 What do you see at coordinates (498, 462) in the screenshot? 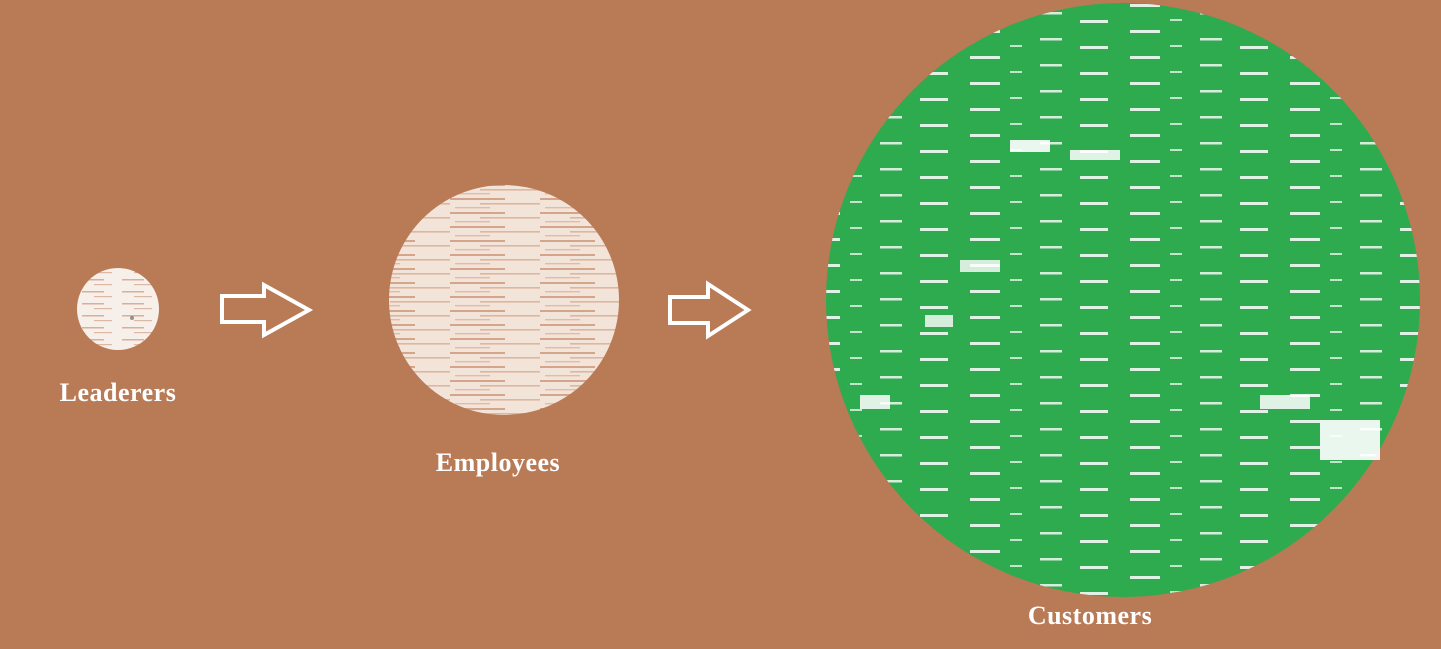
I see `employees-label: Employees` at bounding box center [498, 462].